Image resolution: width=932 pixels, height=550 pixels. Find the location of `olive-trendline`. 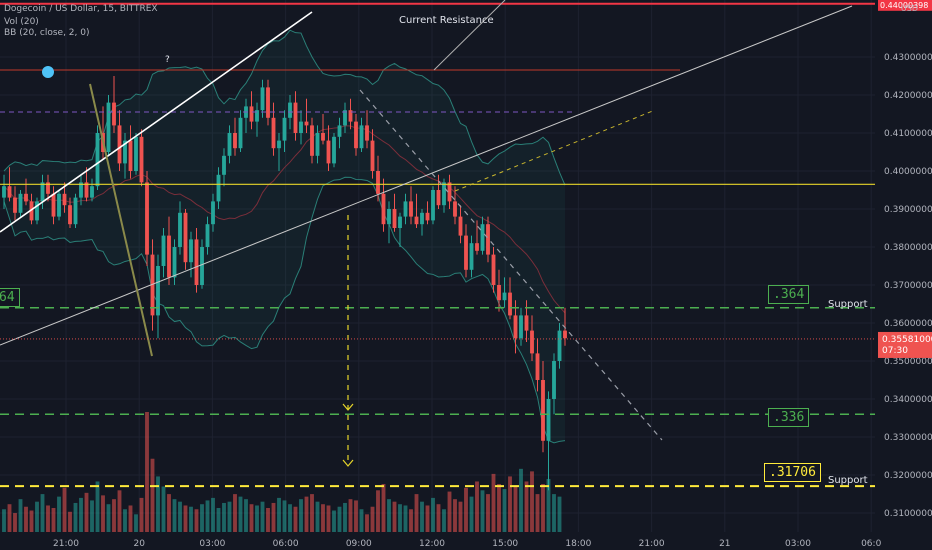

olive-trendline is located at coordinates (121, 220).